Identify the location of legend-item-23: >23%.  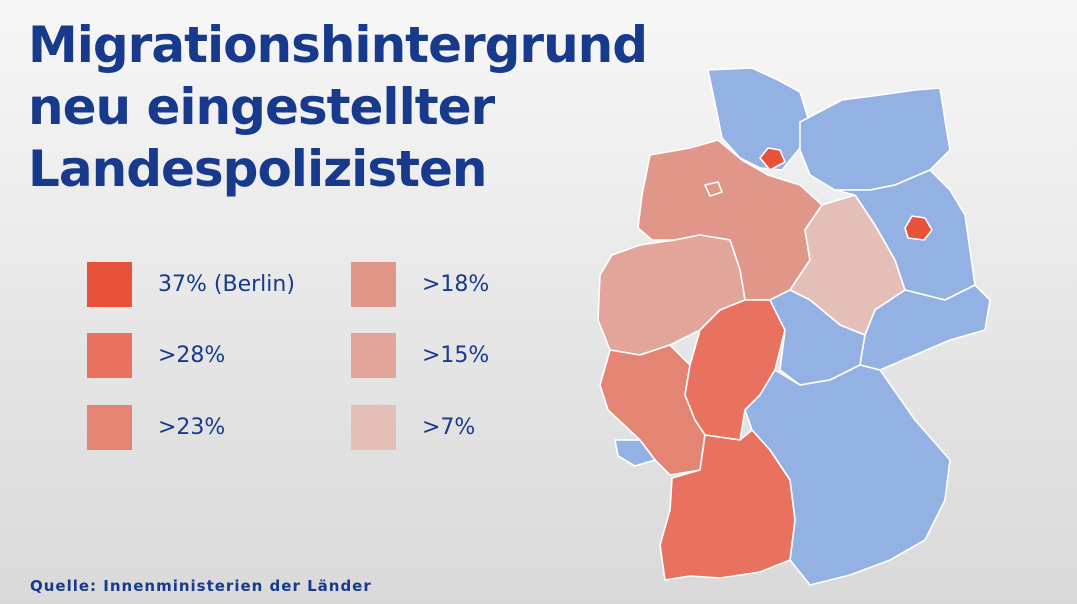
(156, 427).